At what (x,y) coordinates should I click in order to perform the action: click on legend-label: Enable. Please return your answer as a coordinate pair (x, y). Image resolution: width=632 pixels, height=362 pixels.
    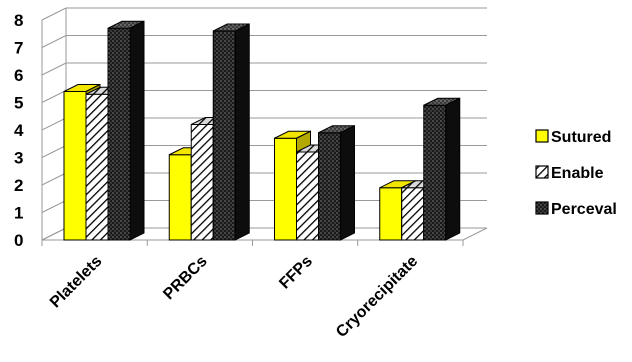
    Looking at the image, I should click on (577, 173).